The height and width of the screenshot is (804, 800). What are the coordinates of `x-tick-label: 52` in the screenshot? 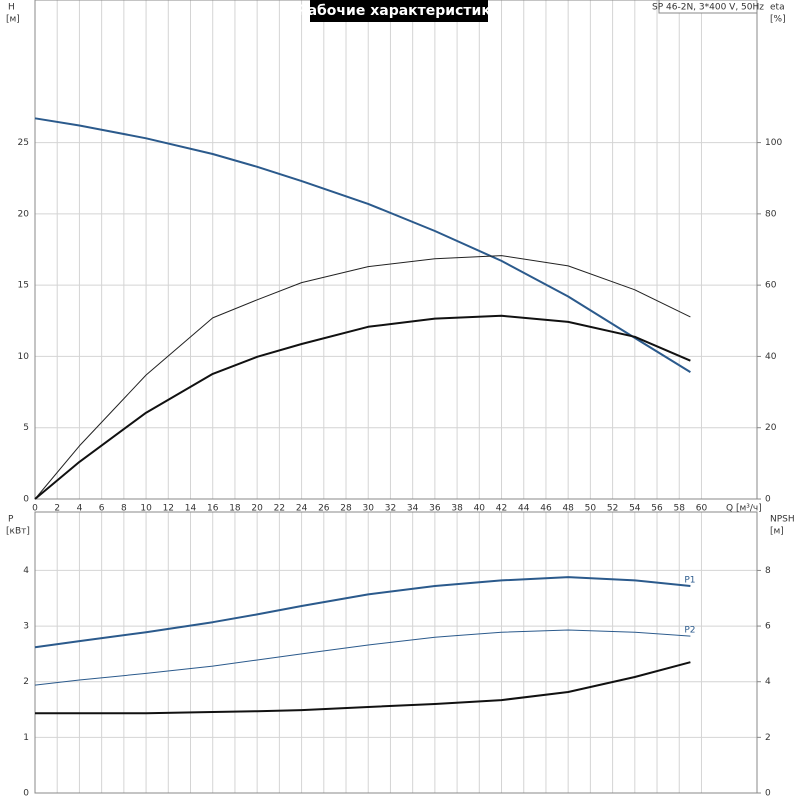 It's located at (612, 509).